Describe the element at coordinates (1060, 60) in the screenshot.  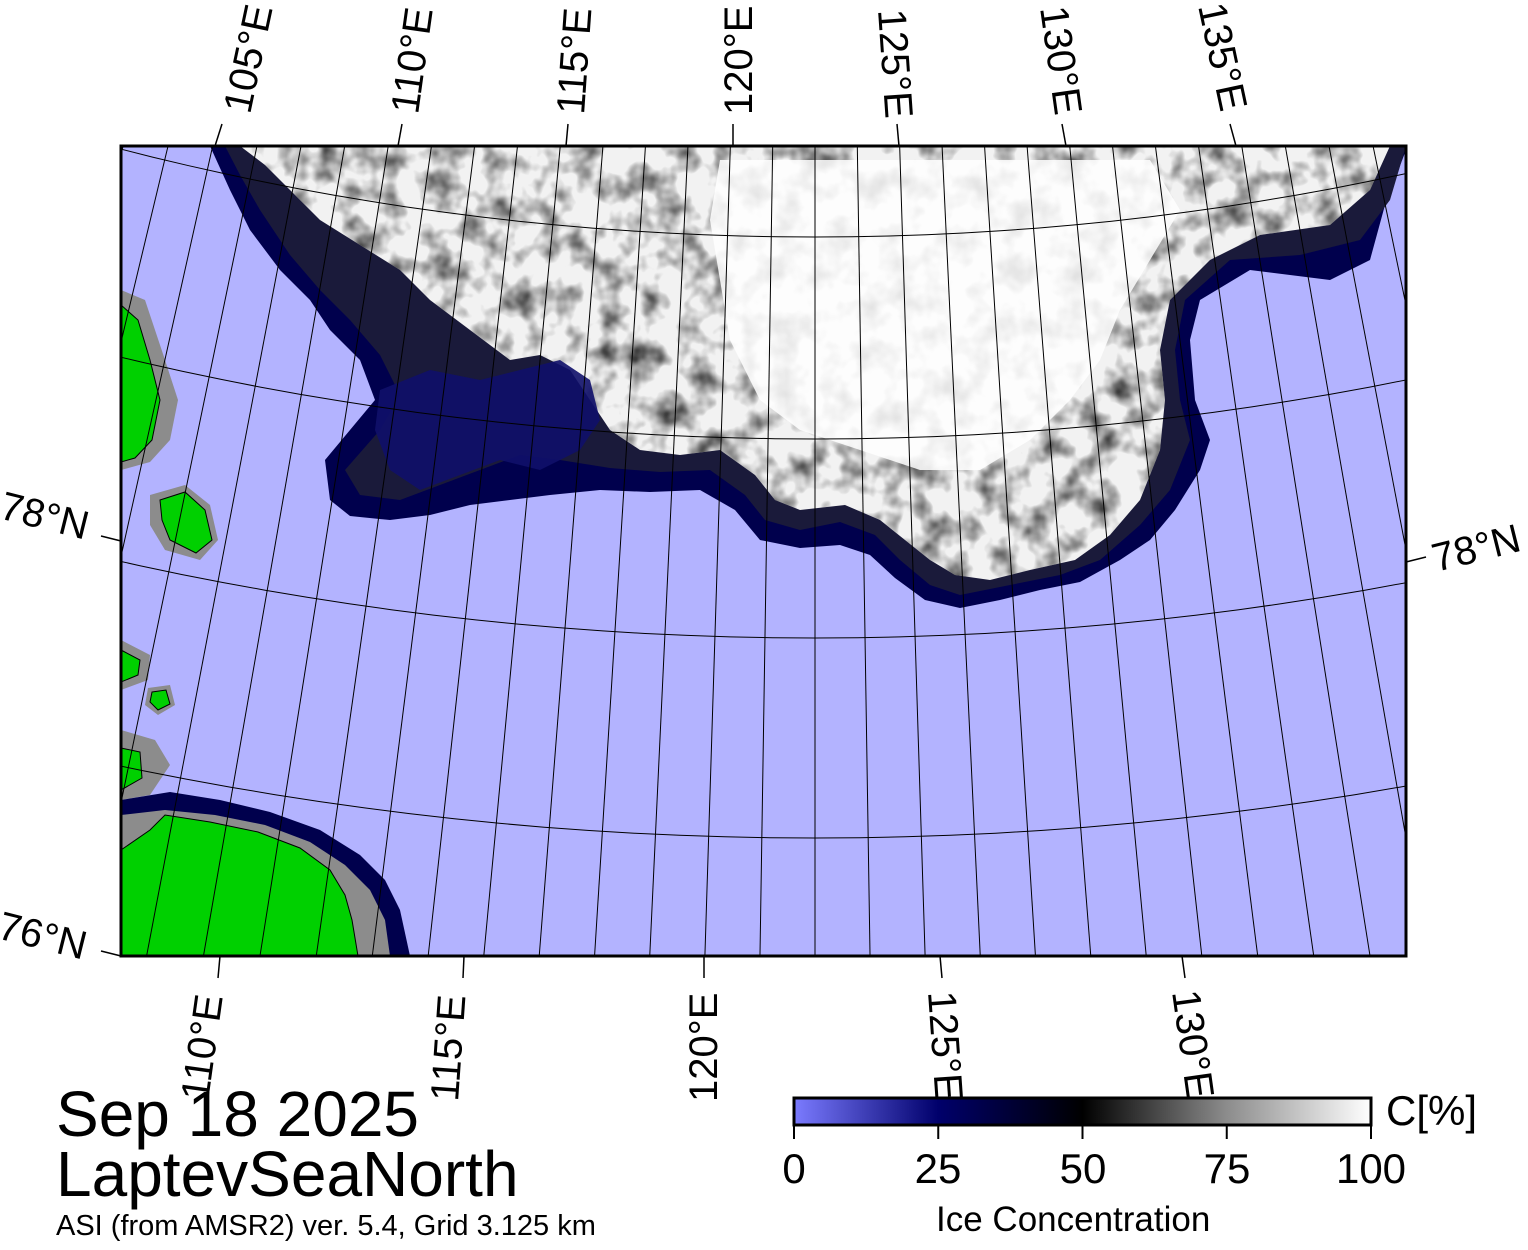
I see `top-lon-label: 130°E` at that location.